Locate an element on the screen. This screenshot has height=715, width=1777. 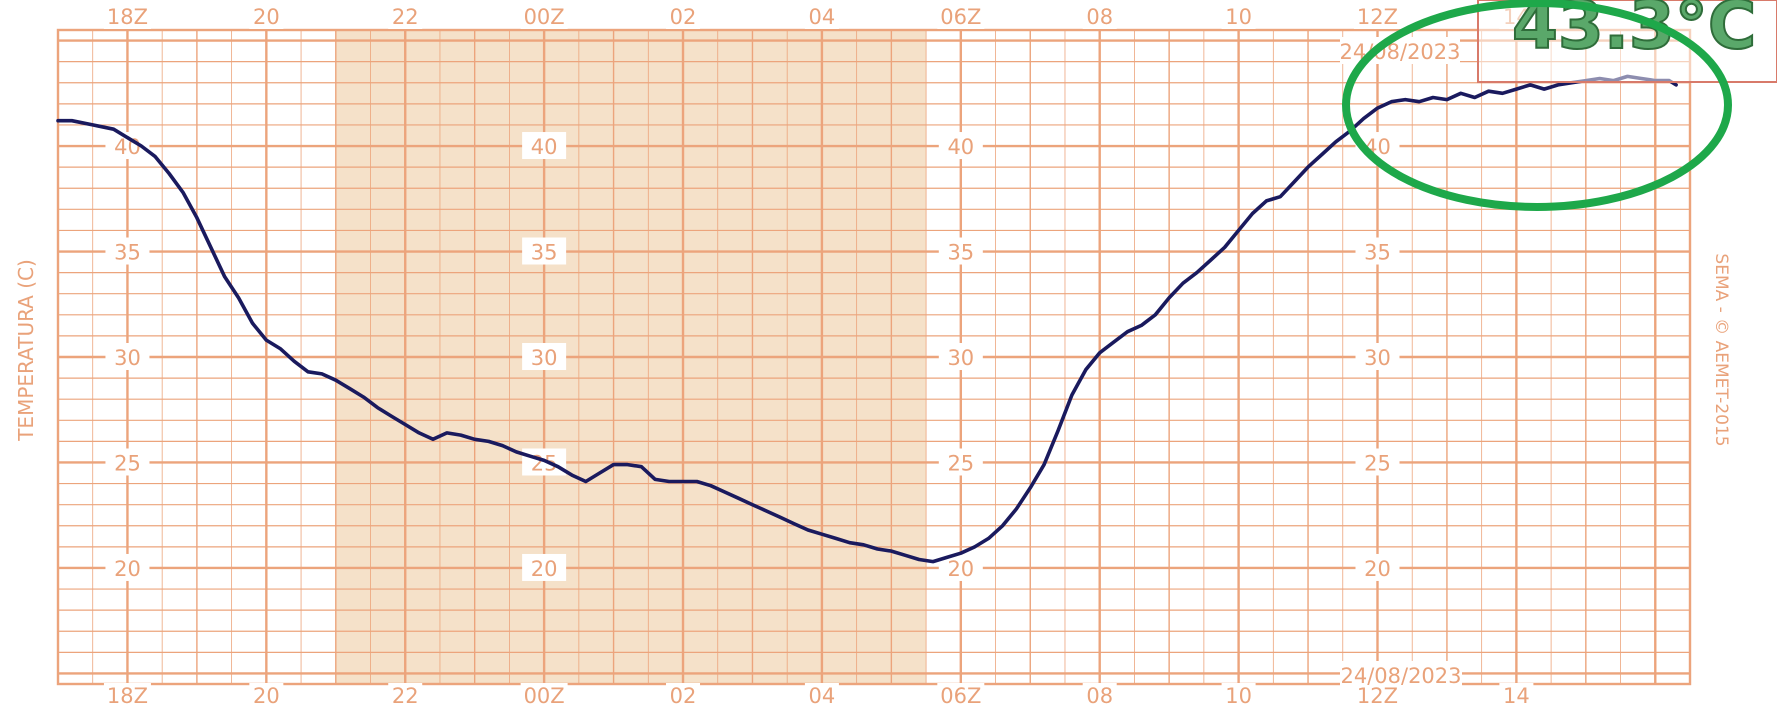
date-label-top: 24/08/2023 is located at coordinates (1399, 52).